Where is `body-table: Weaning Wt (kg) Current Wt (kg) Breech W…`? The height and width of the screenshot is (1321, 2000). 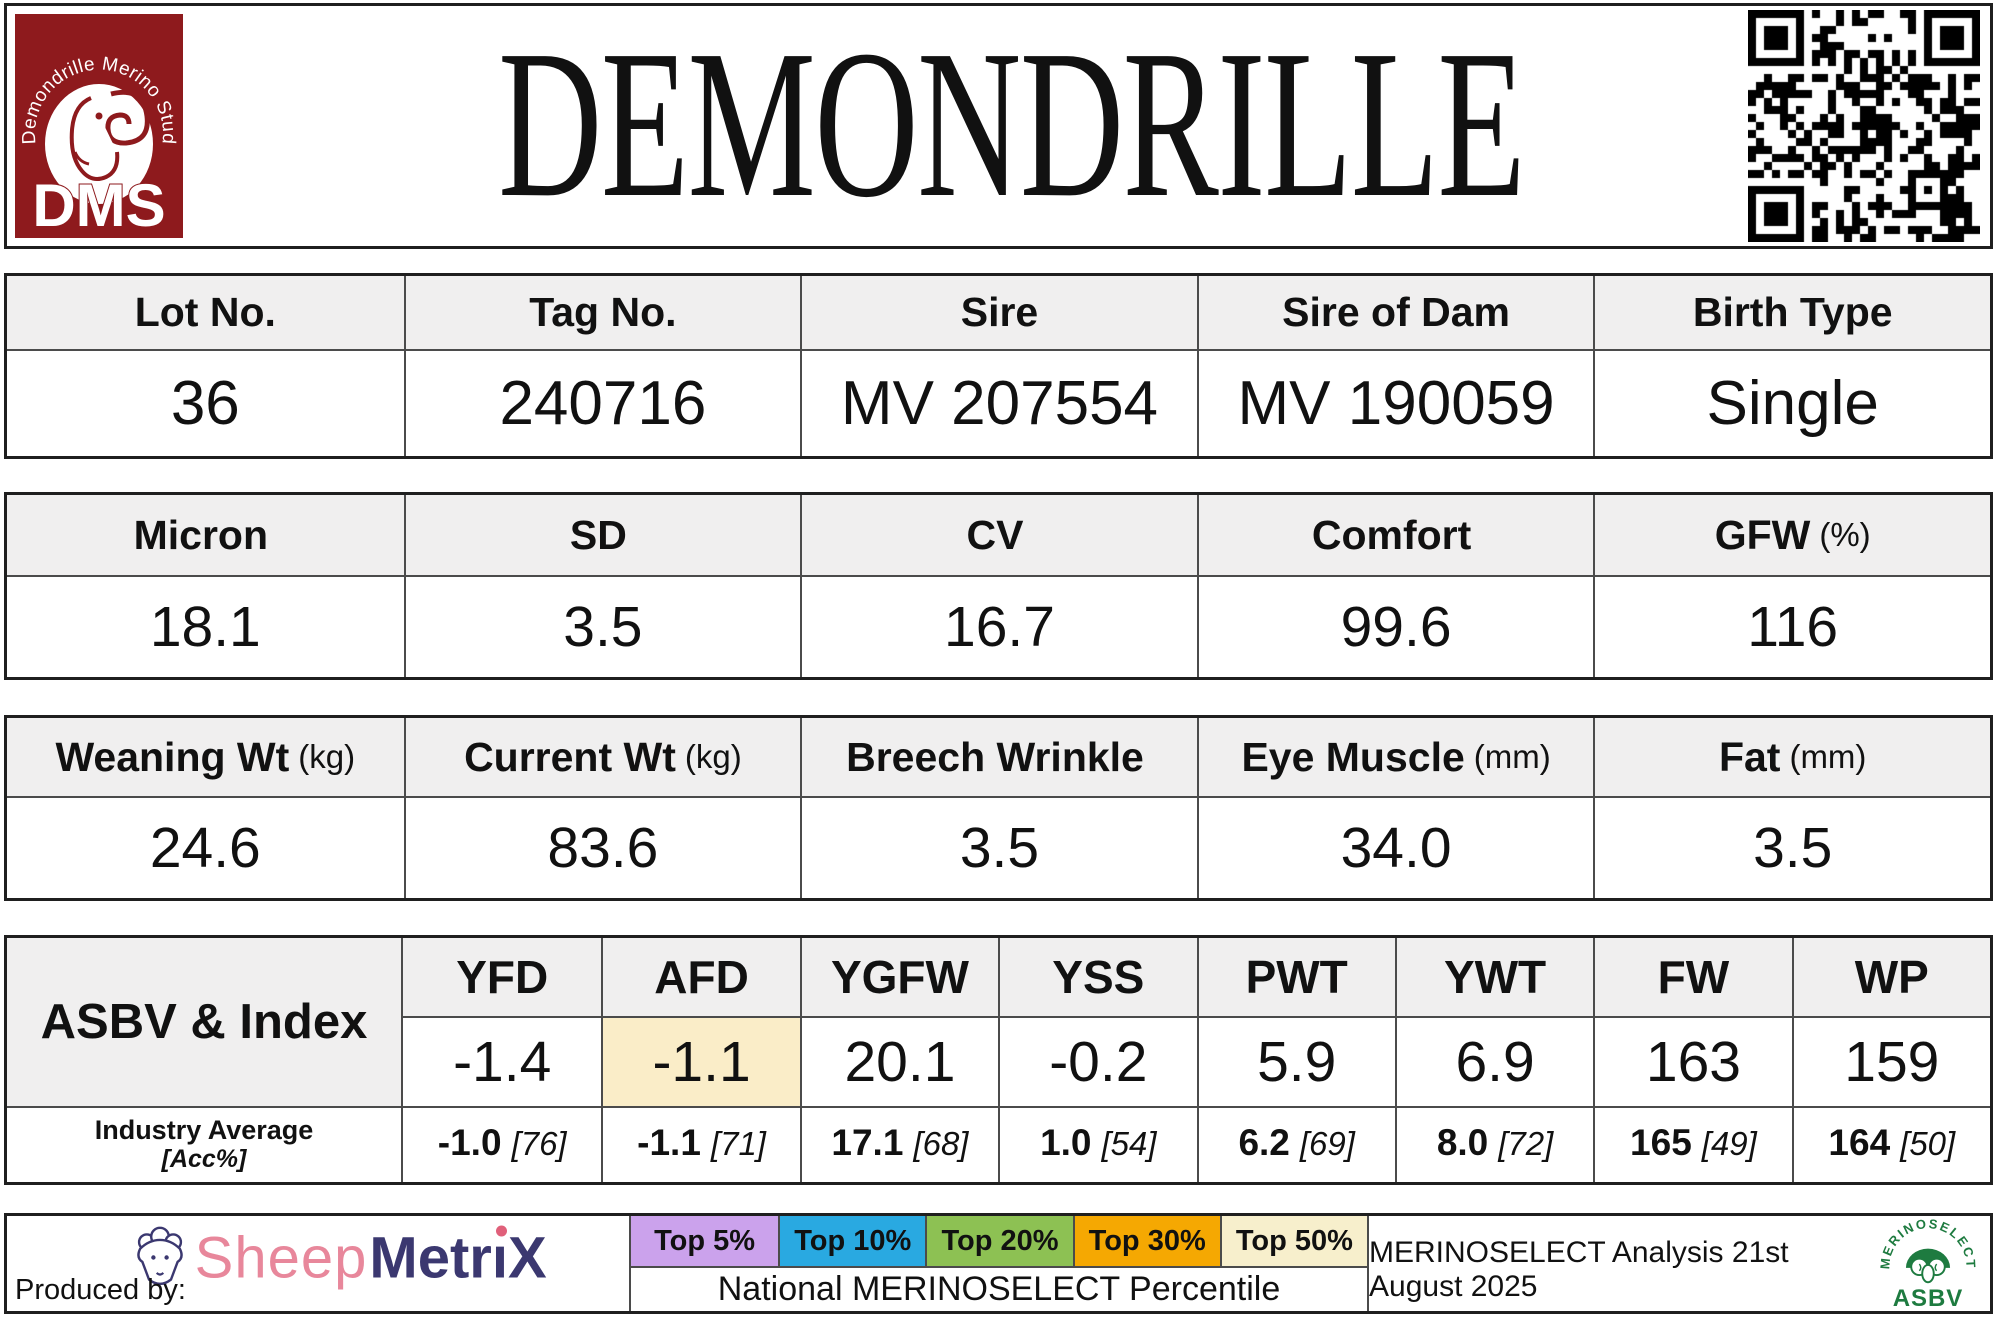 body-table: Weaning Wt (kg) Current Wt (kg) Breech W… is located at coordinates (998, 808).